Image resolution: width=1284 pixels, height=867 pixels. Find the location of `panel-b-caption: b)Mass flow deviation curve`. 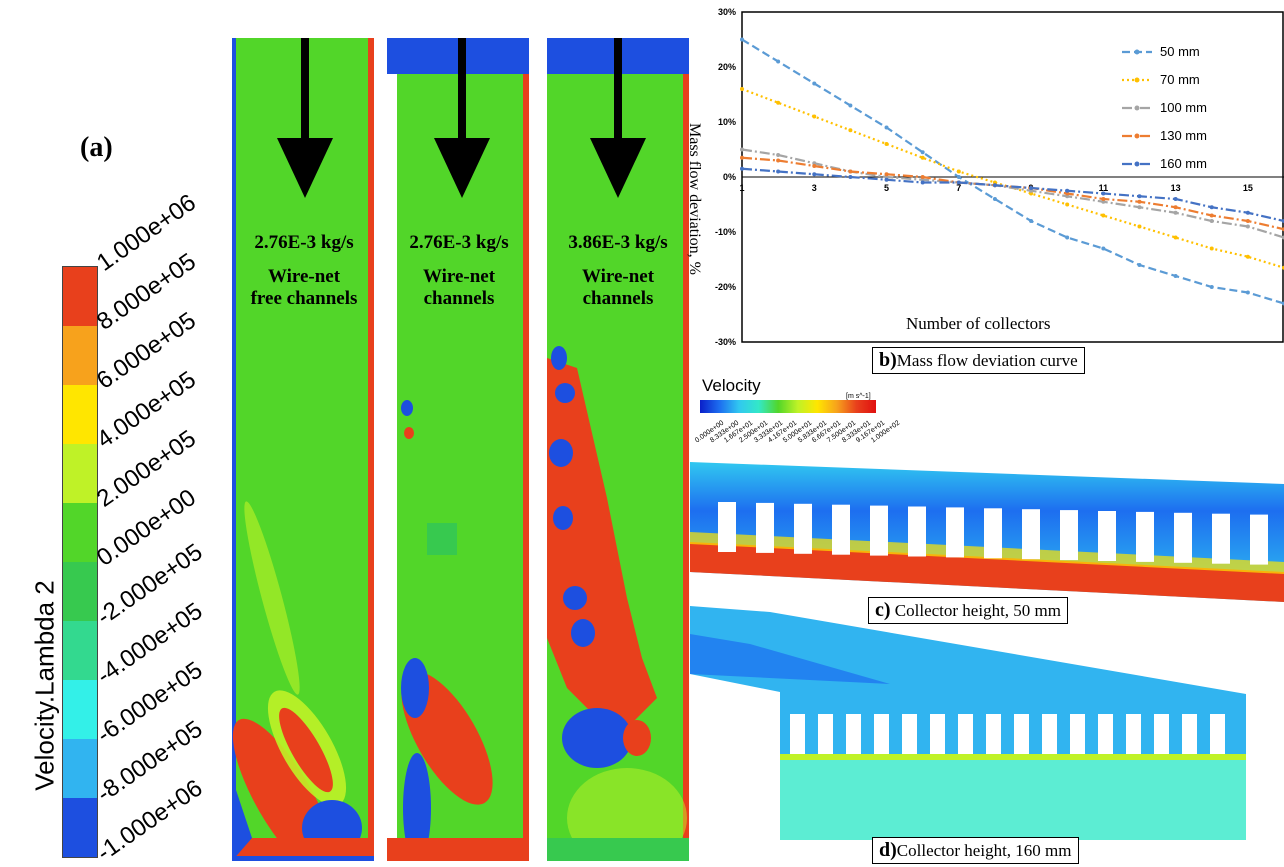

panel-b-caption: b)Mass flow deviation curve is located at coordinates (978, 360).